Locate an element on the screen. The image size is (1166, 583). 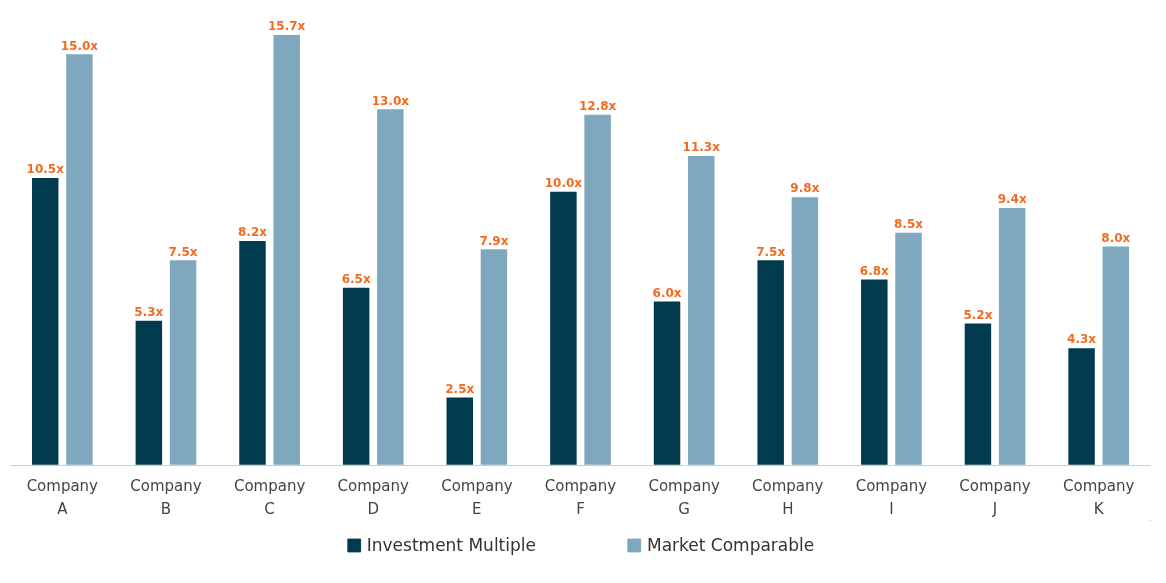
data-label: 6.8x is located at coordinates (874, 270).